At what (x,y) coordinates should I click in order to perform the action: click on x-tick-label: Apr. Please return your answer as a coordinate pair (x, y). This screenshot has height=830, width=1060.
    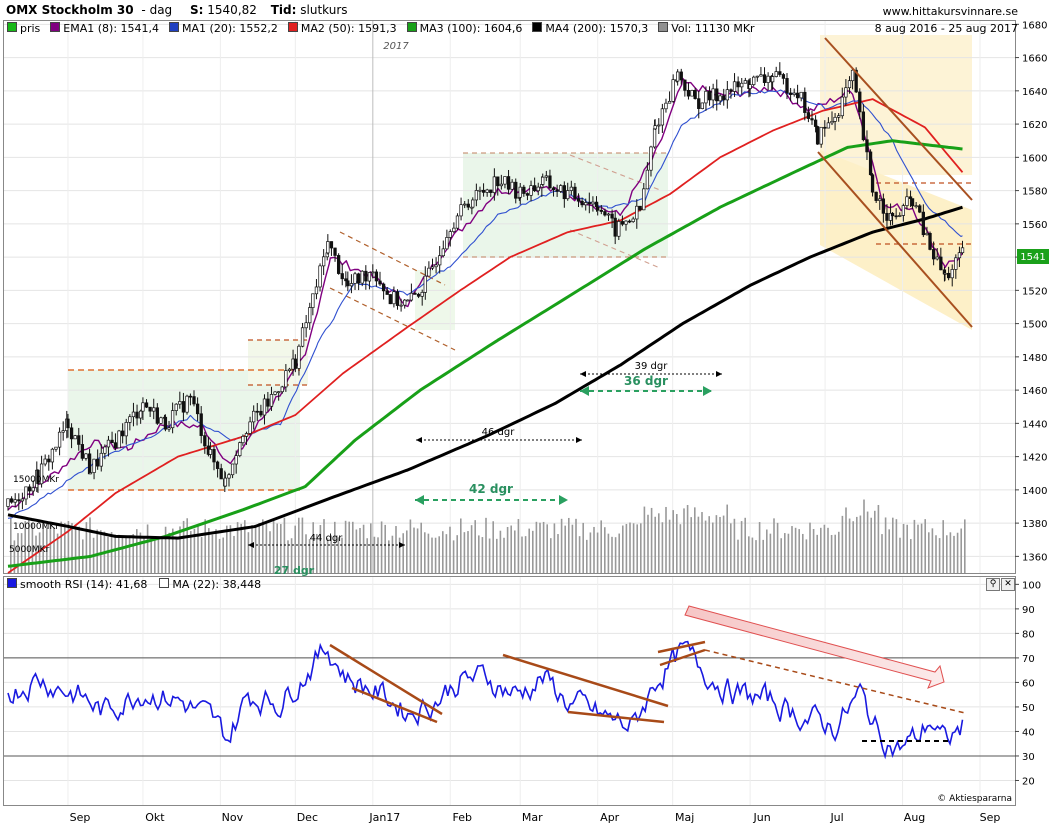
    Looking at the image, I should click on (610, 817).